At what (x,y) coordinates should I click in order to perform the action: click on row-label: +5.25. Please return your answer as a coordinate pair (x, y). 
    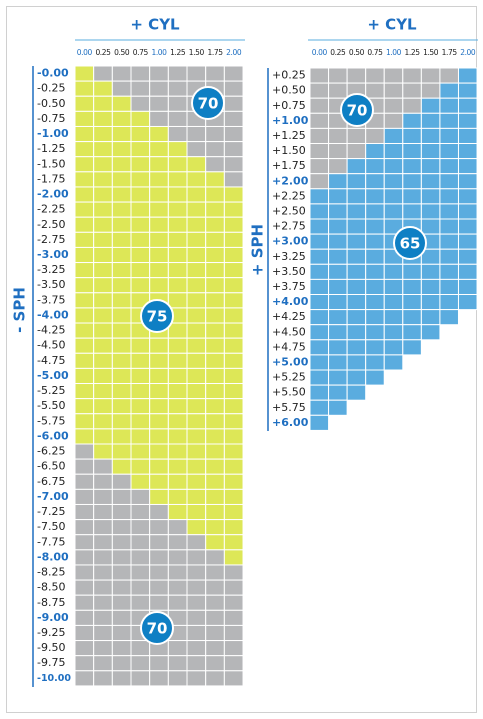
    Looking at the image, I should click on (289, 377).